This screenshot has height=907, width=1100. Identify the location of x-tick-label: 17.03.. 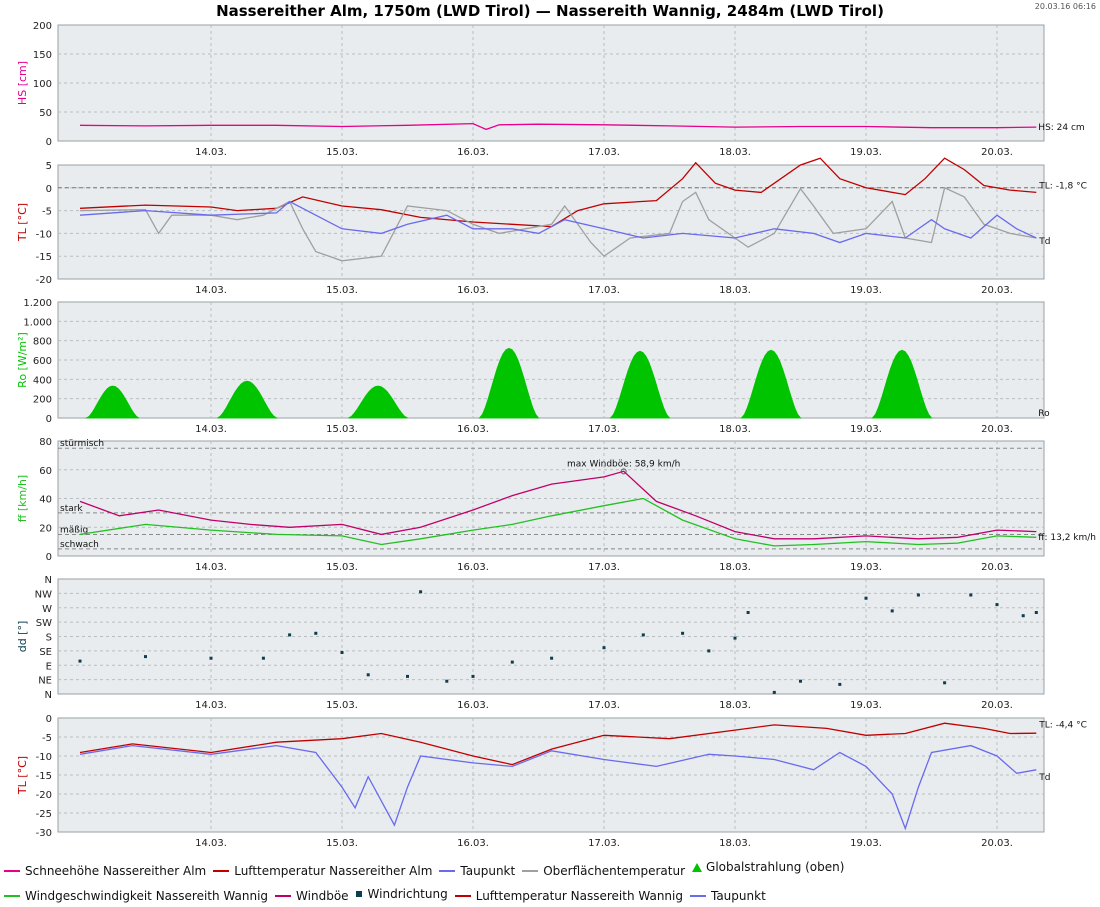
(604, 152).